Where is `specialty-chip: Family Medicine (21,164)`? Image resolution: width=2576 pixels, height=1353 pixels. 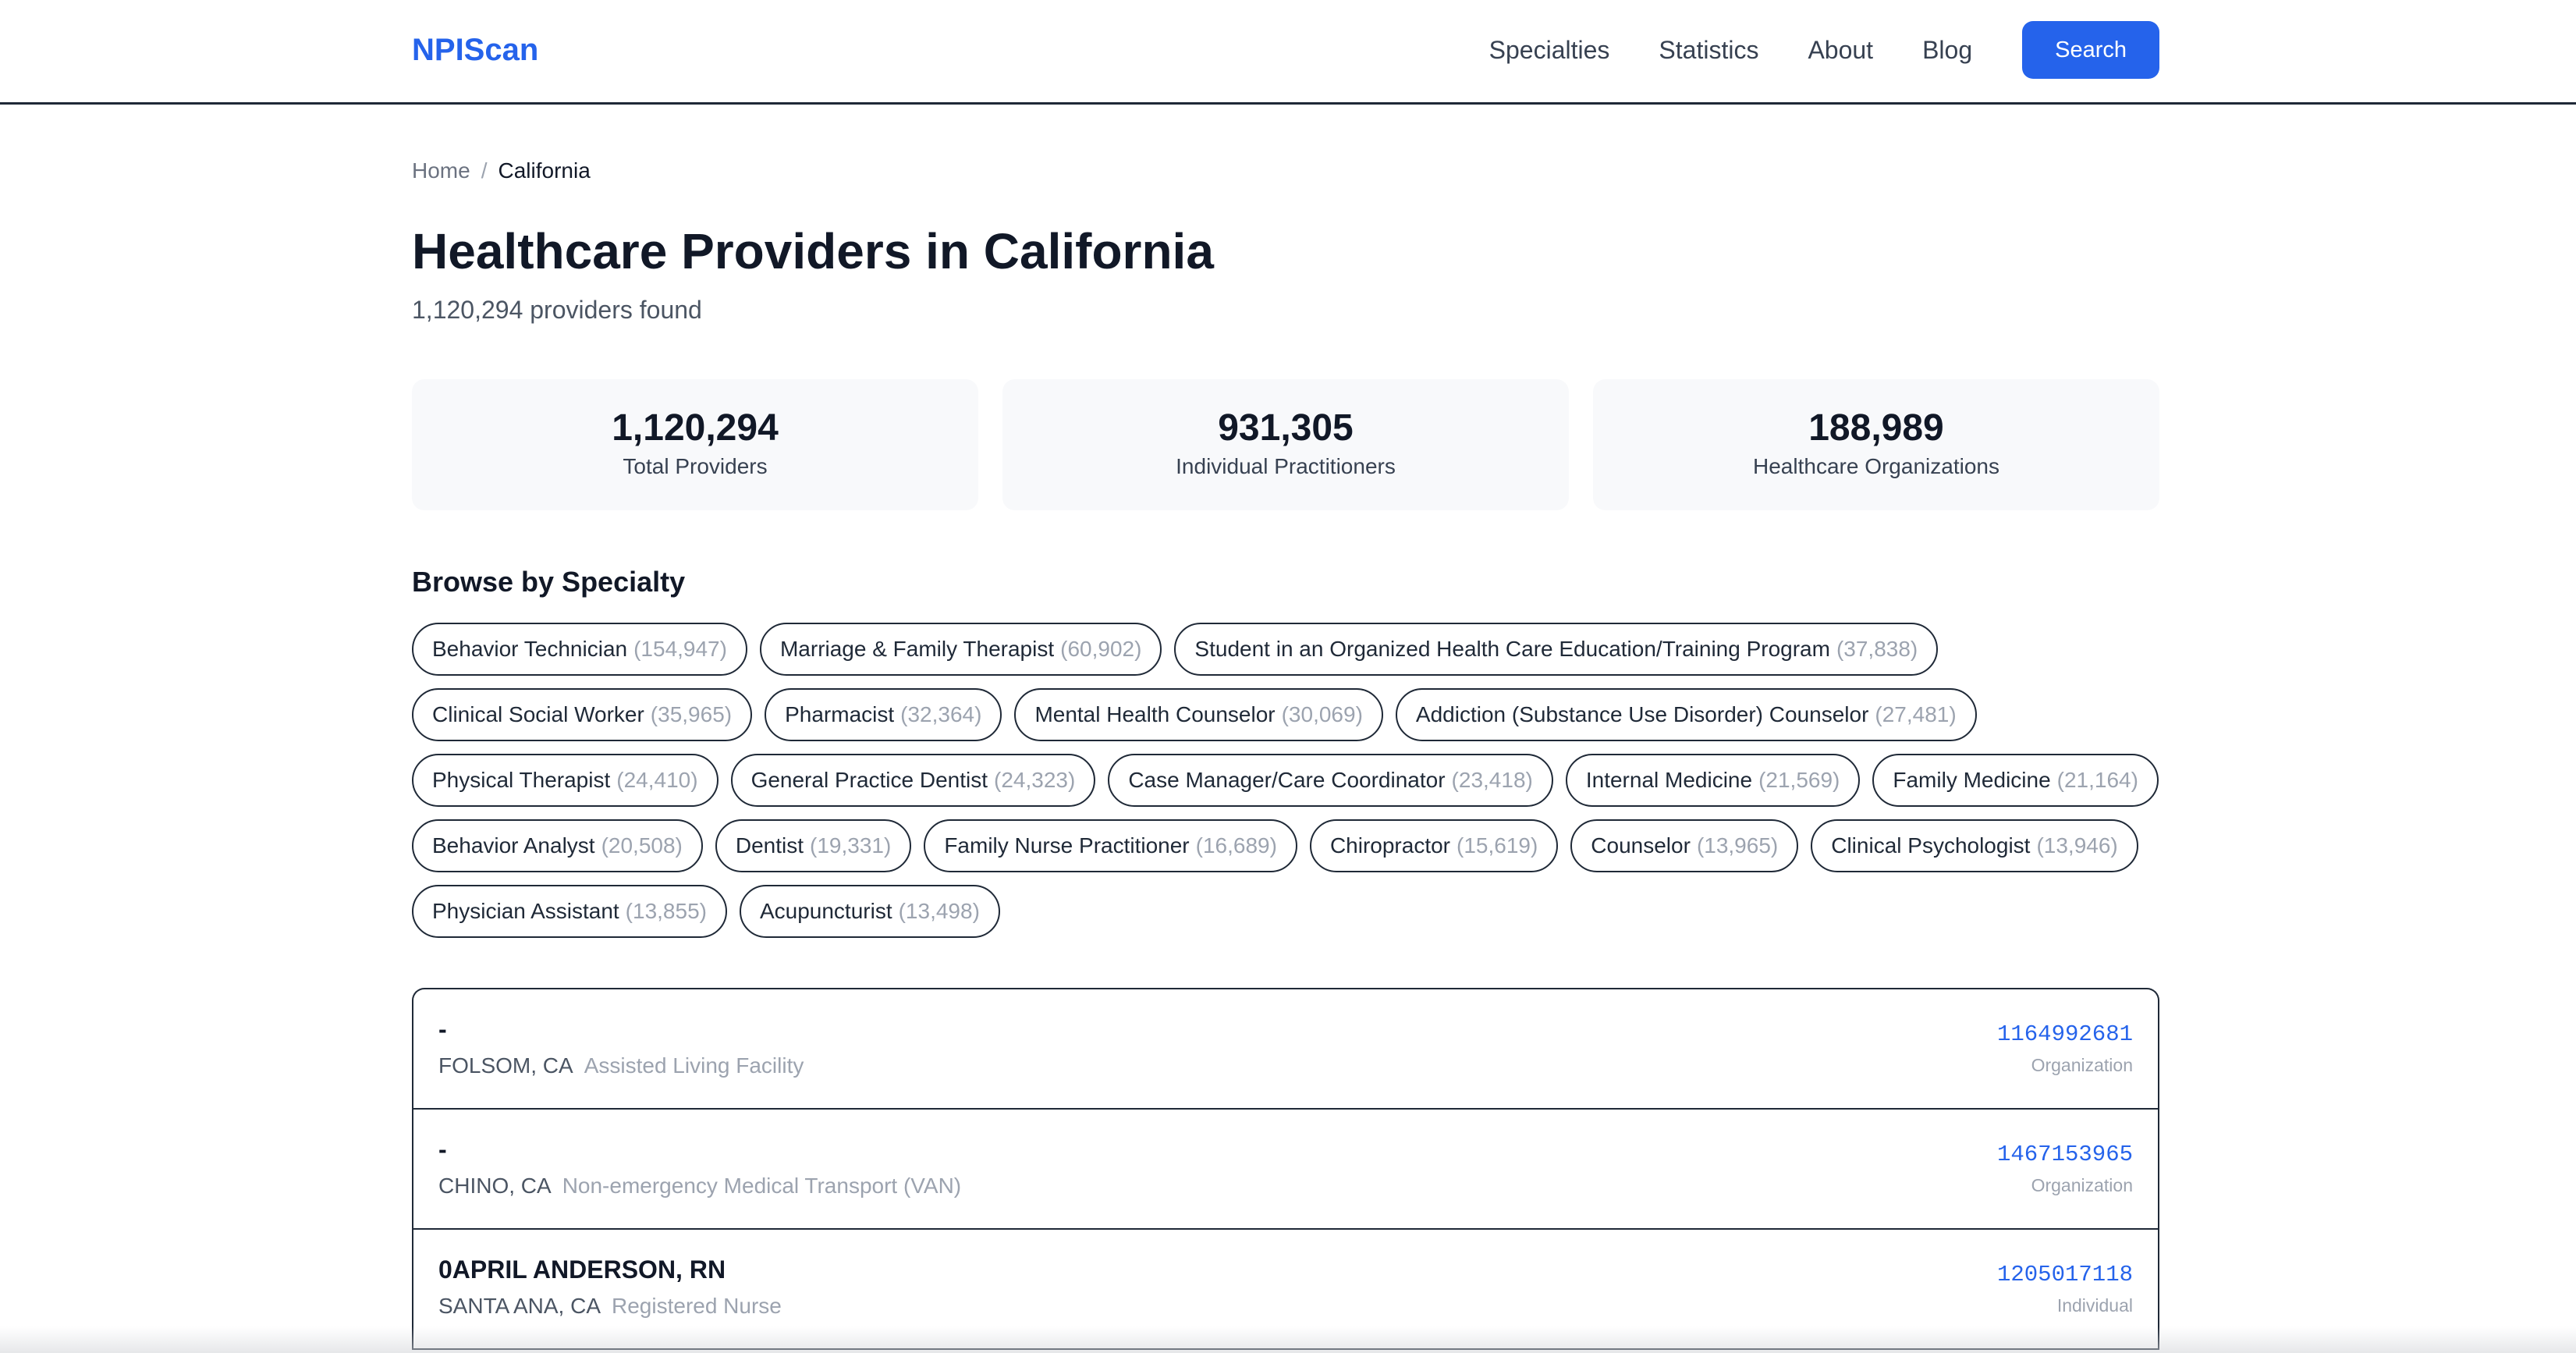 specialty-chip: Family Medicine (21,164) is located at coordinates (2015, 780).